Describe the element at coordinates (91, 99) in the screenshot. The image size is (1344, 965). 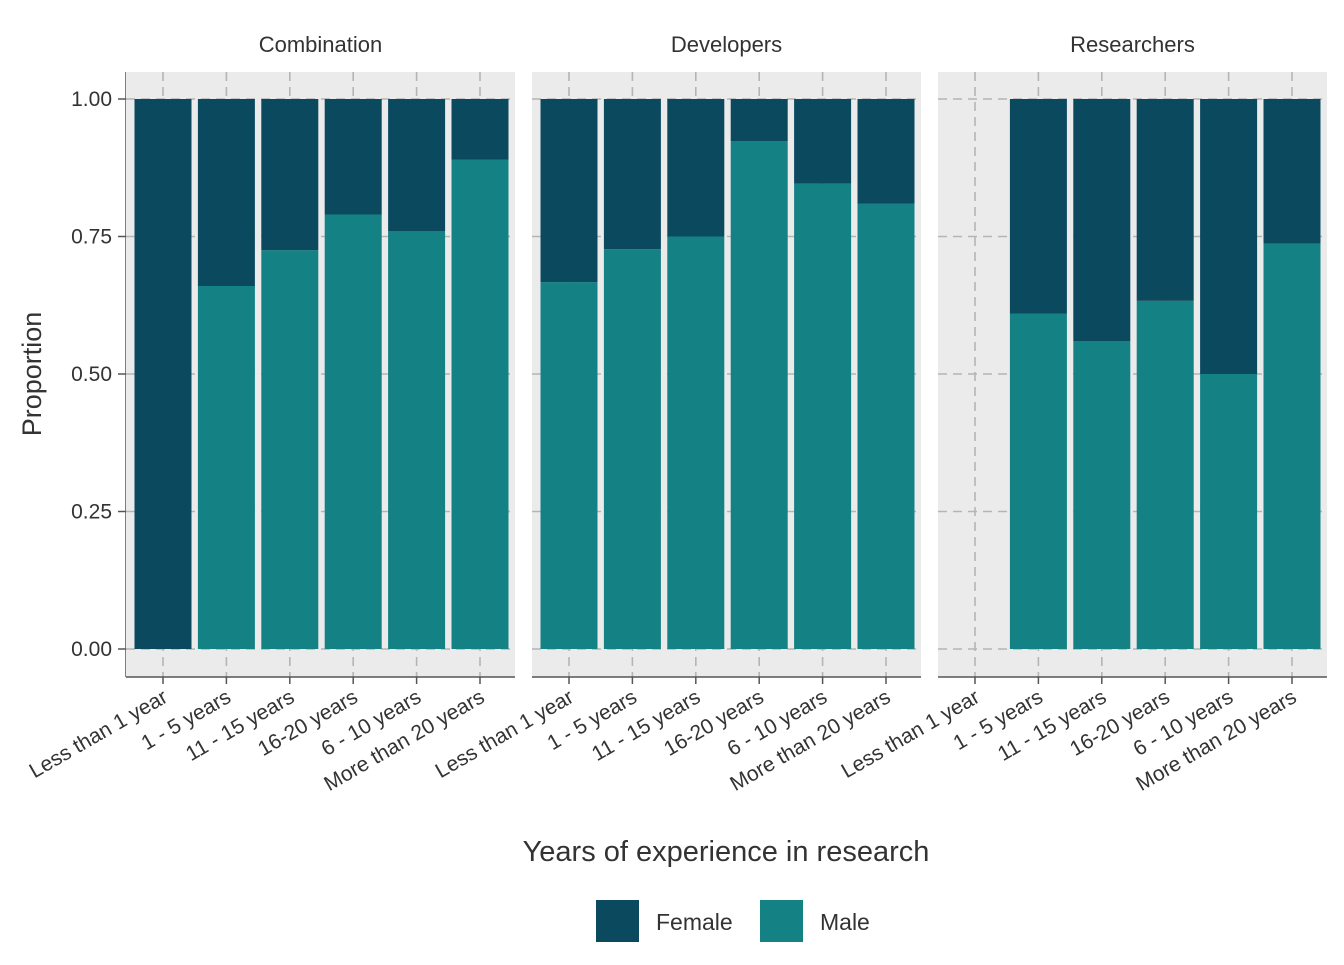
I see `y-tick-label: 1.00` at that location.